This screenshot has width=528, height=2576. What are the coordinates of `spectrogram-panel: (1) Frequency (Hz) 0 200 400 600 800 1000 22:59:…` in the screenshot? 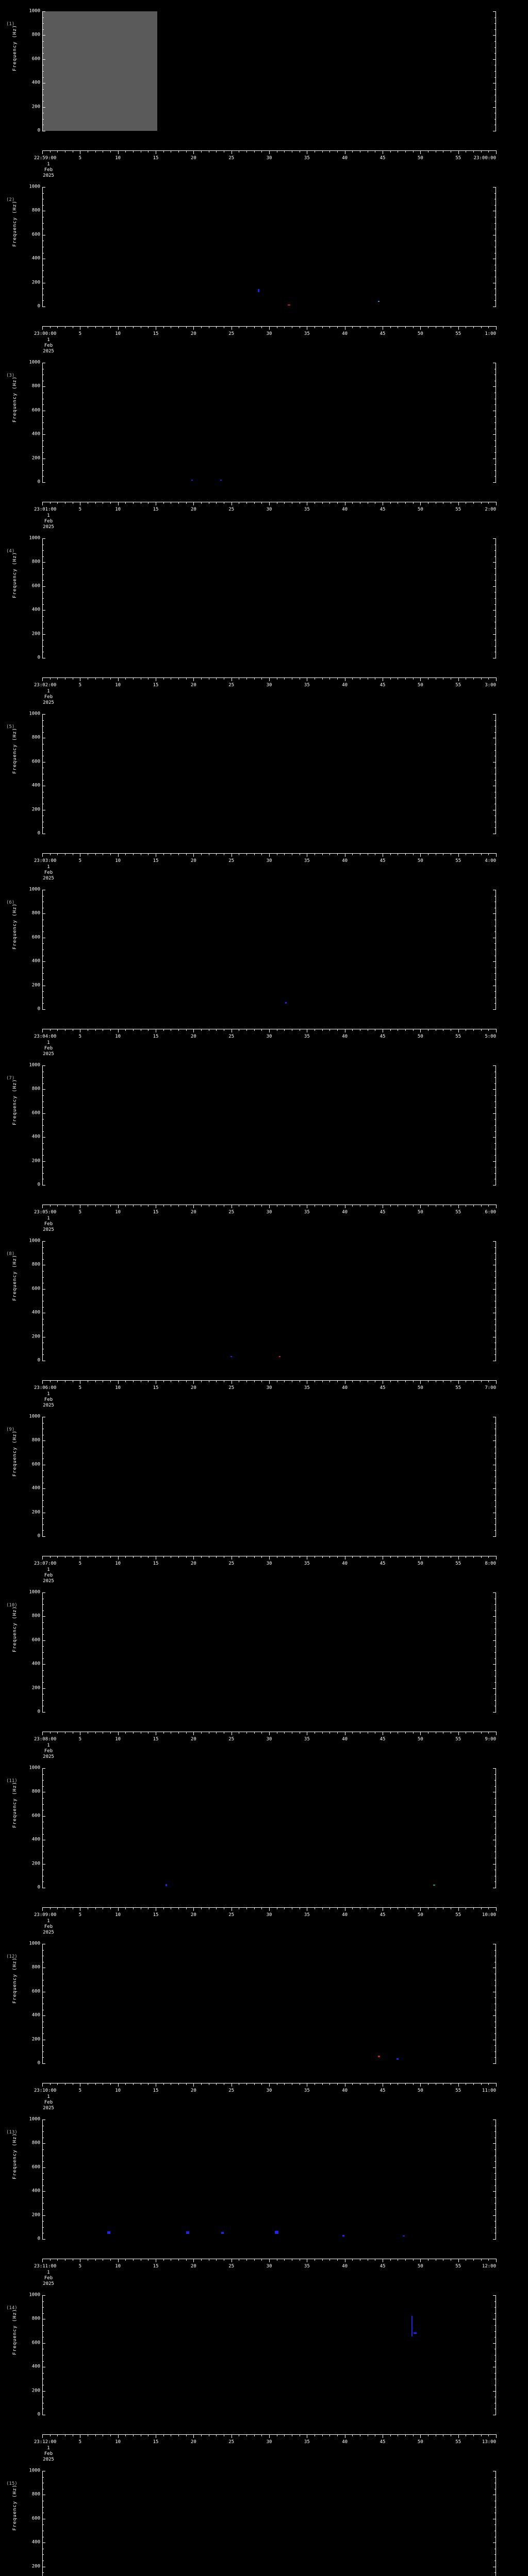 It's located at (264, 89).